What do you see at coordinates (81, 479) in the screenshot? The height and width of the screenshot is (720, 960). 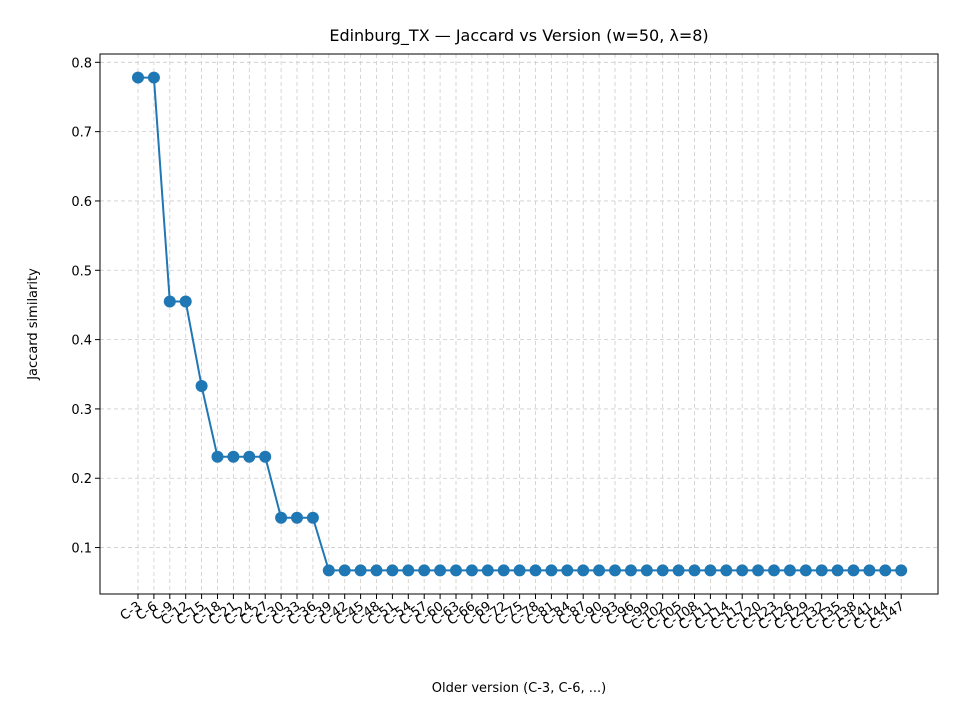 I see `y-tick-label: 0.2` at bounding box center [81, 479].